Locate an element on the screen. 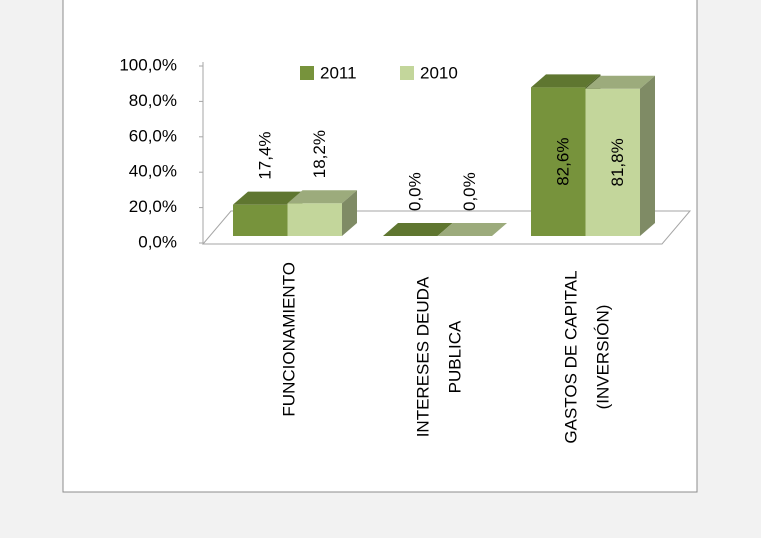  x-tick-label: GASTOS DE CAPITAL (INVERSIÓN) is located at coordinates (587, 356).